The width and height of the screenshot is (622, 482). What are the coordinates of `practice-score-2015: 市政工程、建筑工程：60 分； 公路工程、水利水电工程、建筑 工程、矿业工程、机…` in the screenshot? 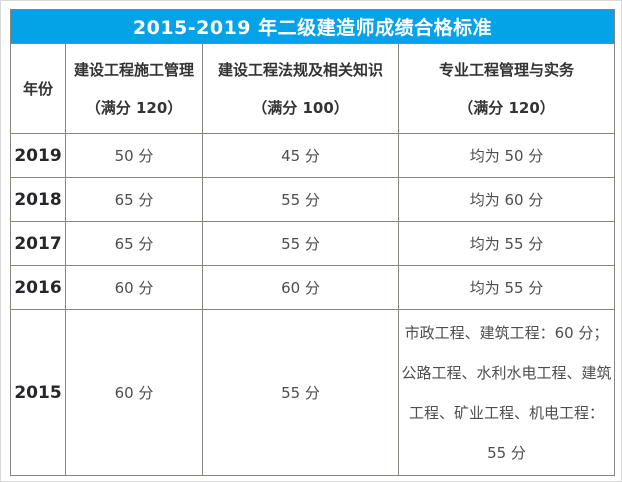 It's located at (506, 392).